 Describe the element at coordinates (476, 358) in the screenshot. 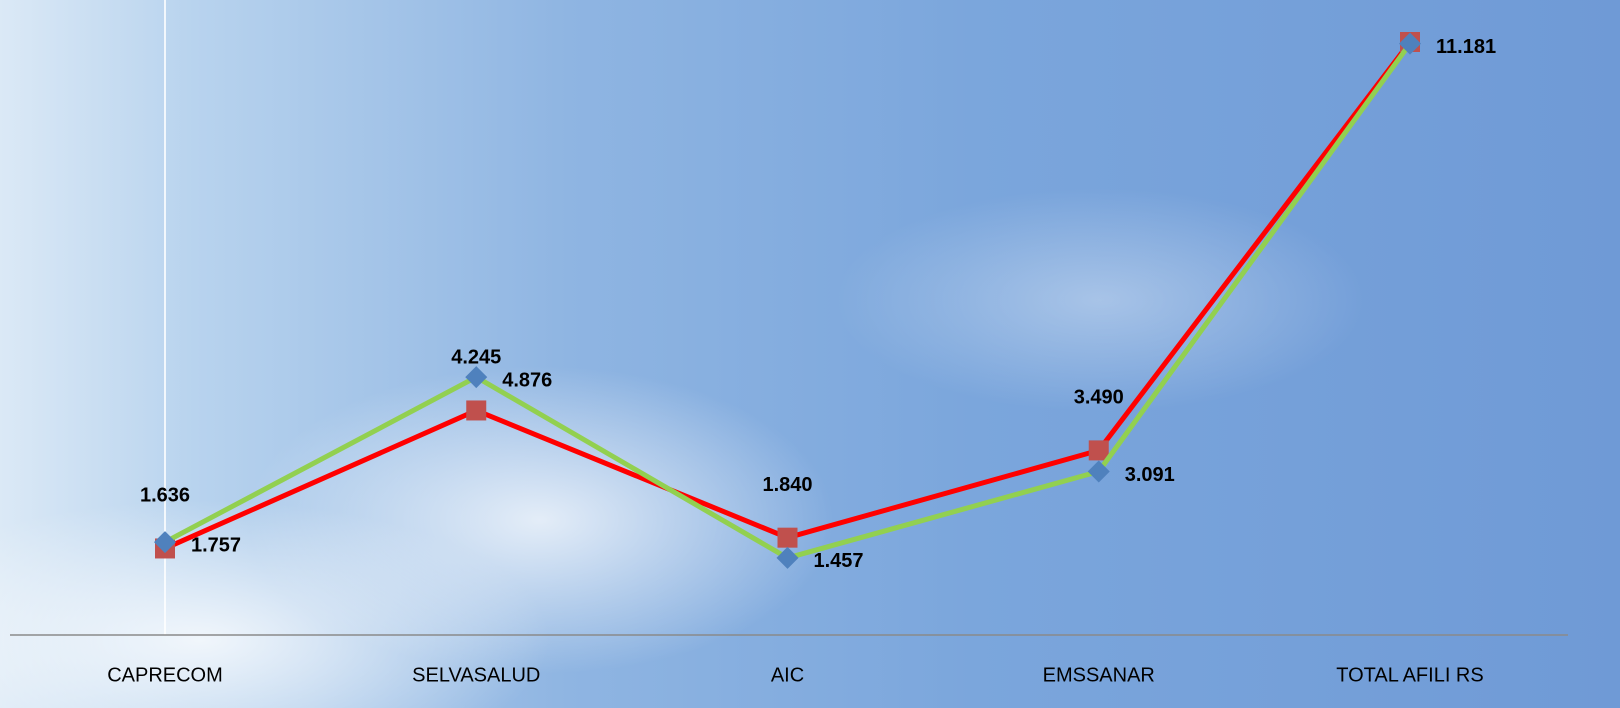

I see `data-label: 4.245` at that location.